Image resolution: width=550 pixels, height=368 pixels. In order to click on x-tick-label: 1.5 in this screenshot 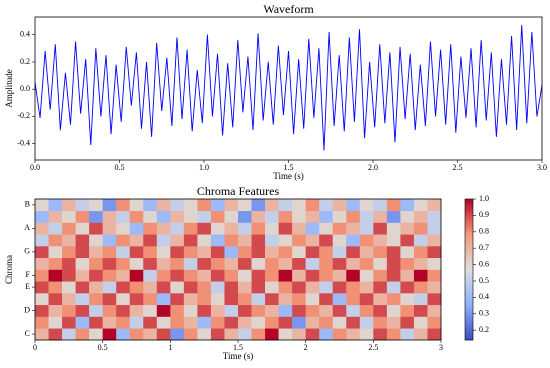, I will do `click(289, 167)`.